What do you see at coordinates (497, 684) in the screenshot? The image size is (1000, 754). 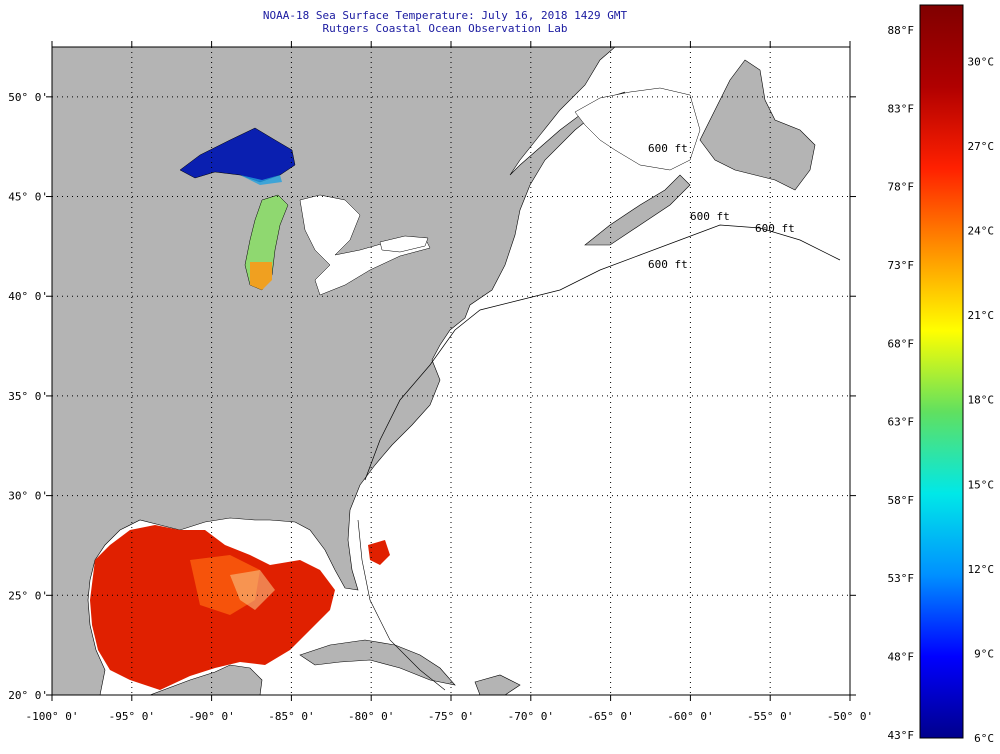 I see `land-hispaniola` at bounding box center [497, 684].